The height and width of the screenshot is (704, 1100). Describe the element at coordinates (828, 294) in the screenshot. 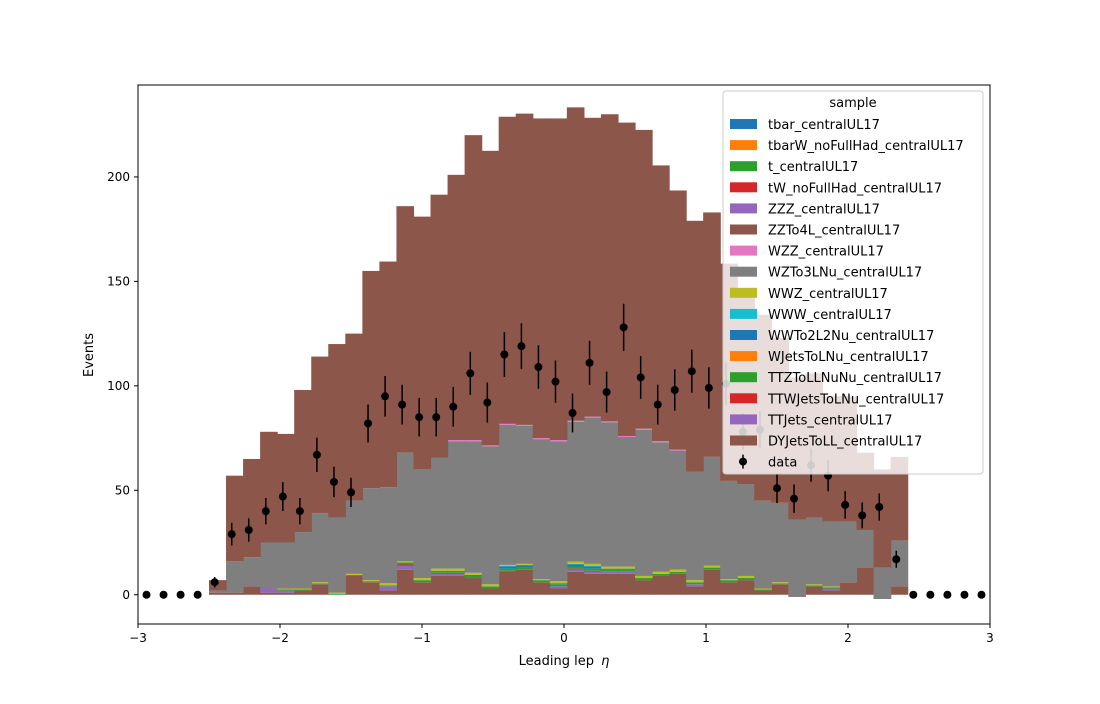

I see `legend-entry-label: WWZ_centralUL17` at that location.